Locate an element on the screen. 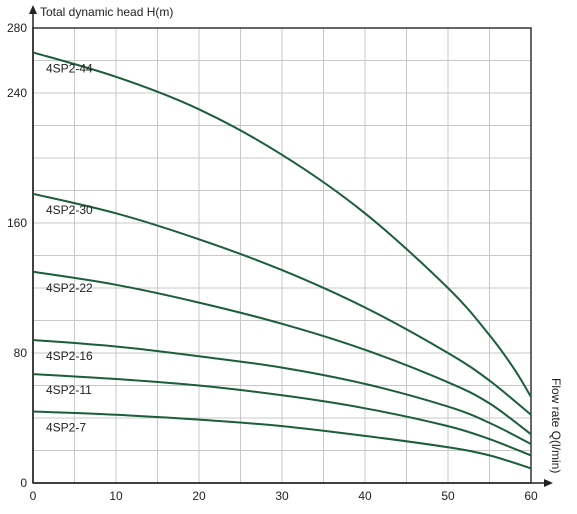  x-tick-label: 0 is located at coordinates (33, 496).